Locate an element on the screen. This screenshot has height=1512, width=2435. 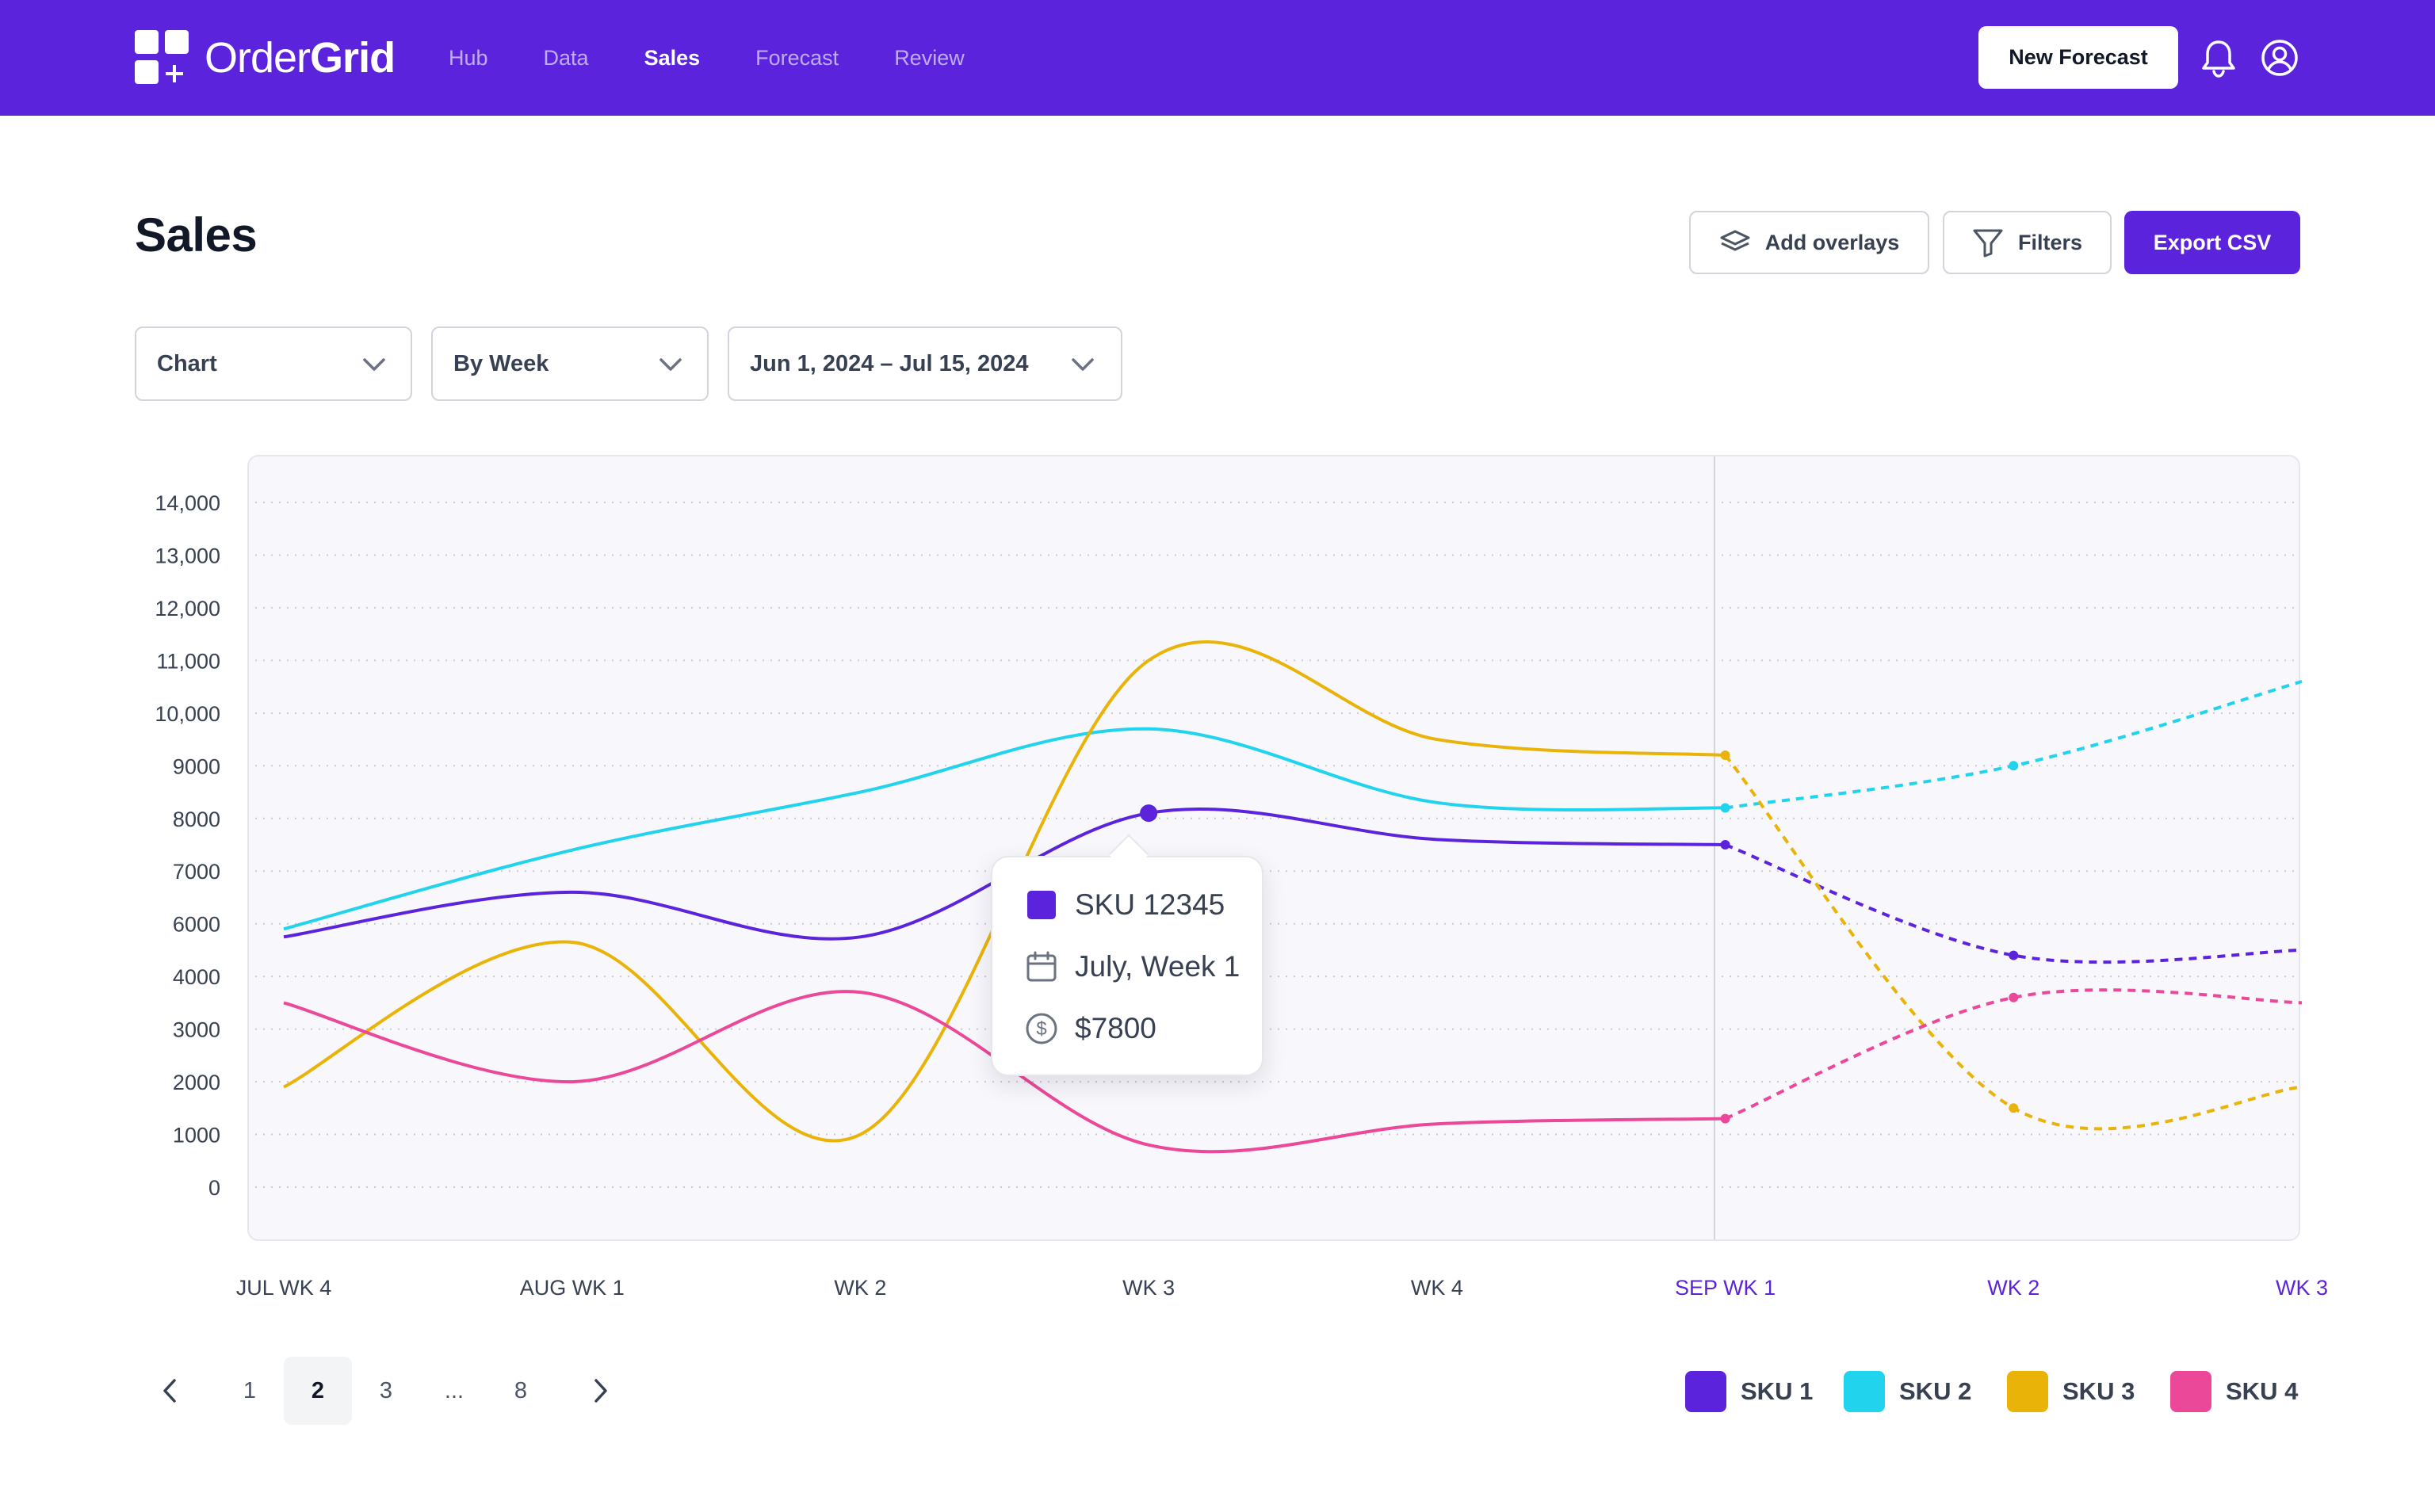
series-swatch is located at coordinates (1041, 905).